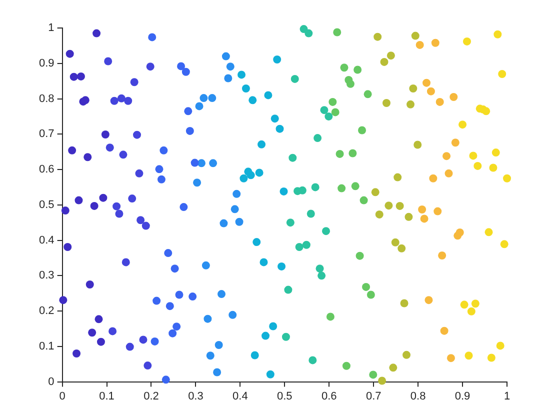  What do you see at coordinates (106, 396) in the screenshot?
I see `x-tick-label: 0.1` at bounding box center [106, 396].